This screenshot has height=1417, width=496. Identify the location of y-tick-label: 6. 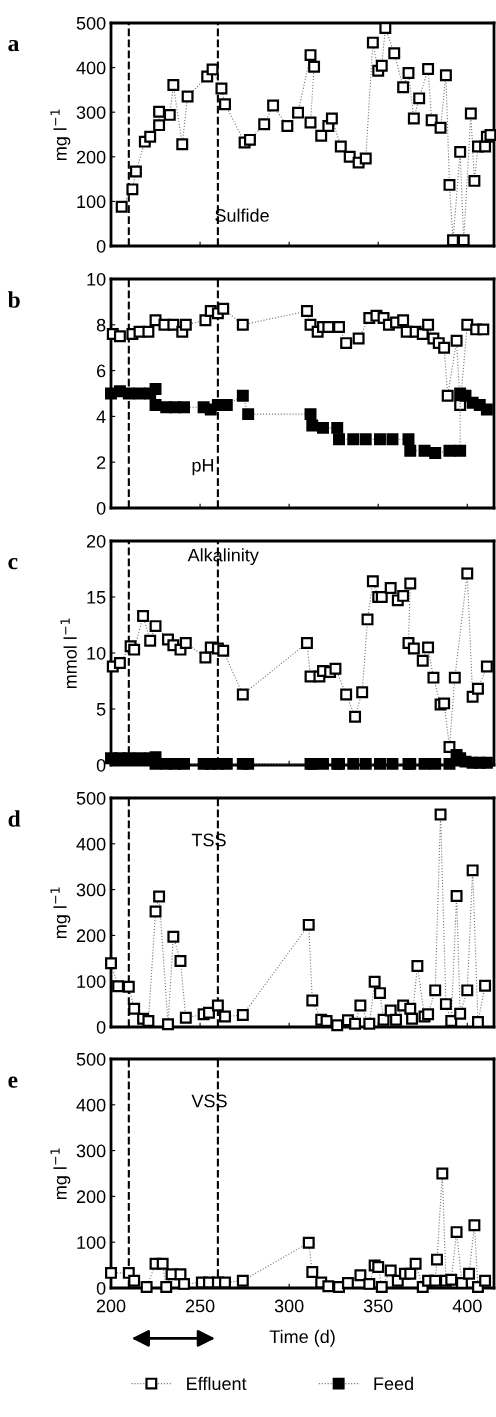
(101, 371).